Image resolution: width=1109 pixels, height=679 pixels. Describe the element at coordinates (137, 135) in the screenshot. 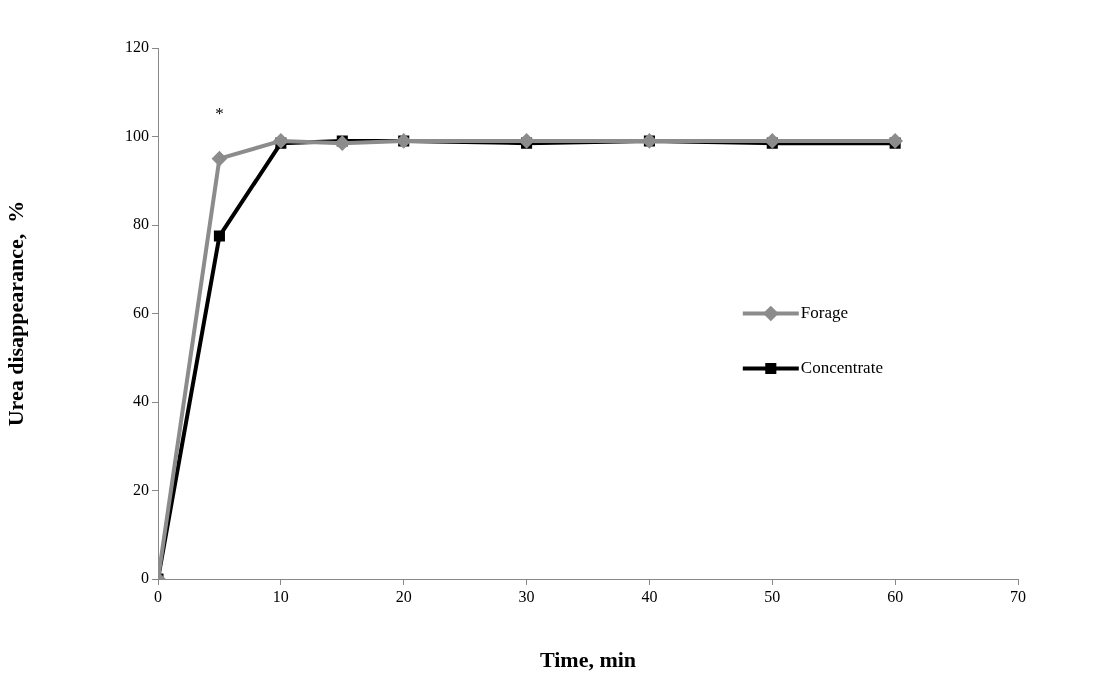

I see `y-tick-label: 100` at that location.